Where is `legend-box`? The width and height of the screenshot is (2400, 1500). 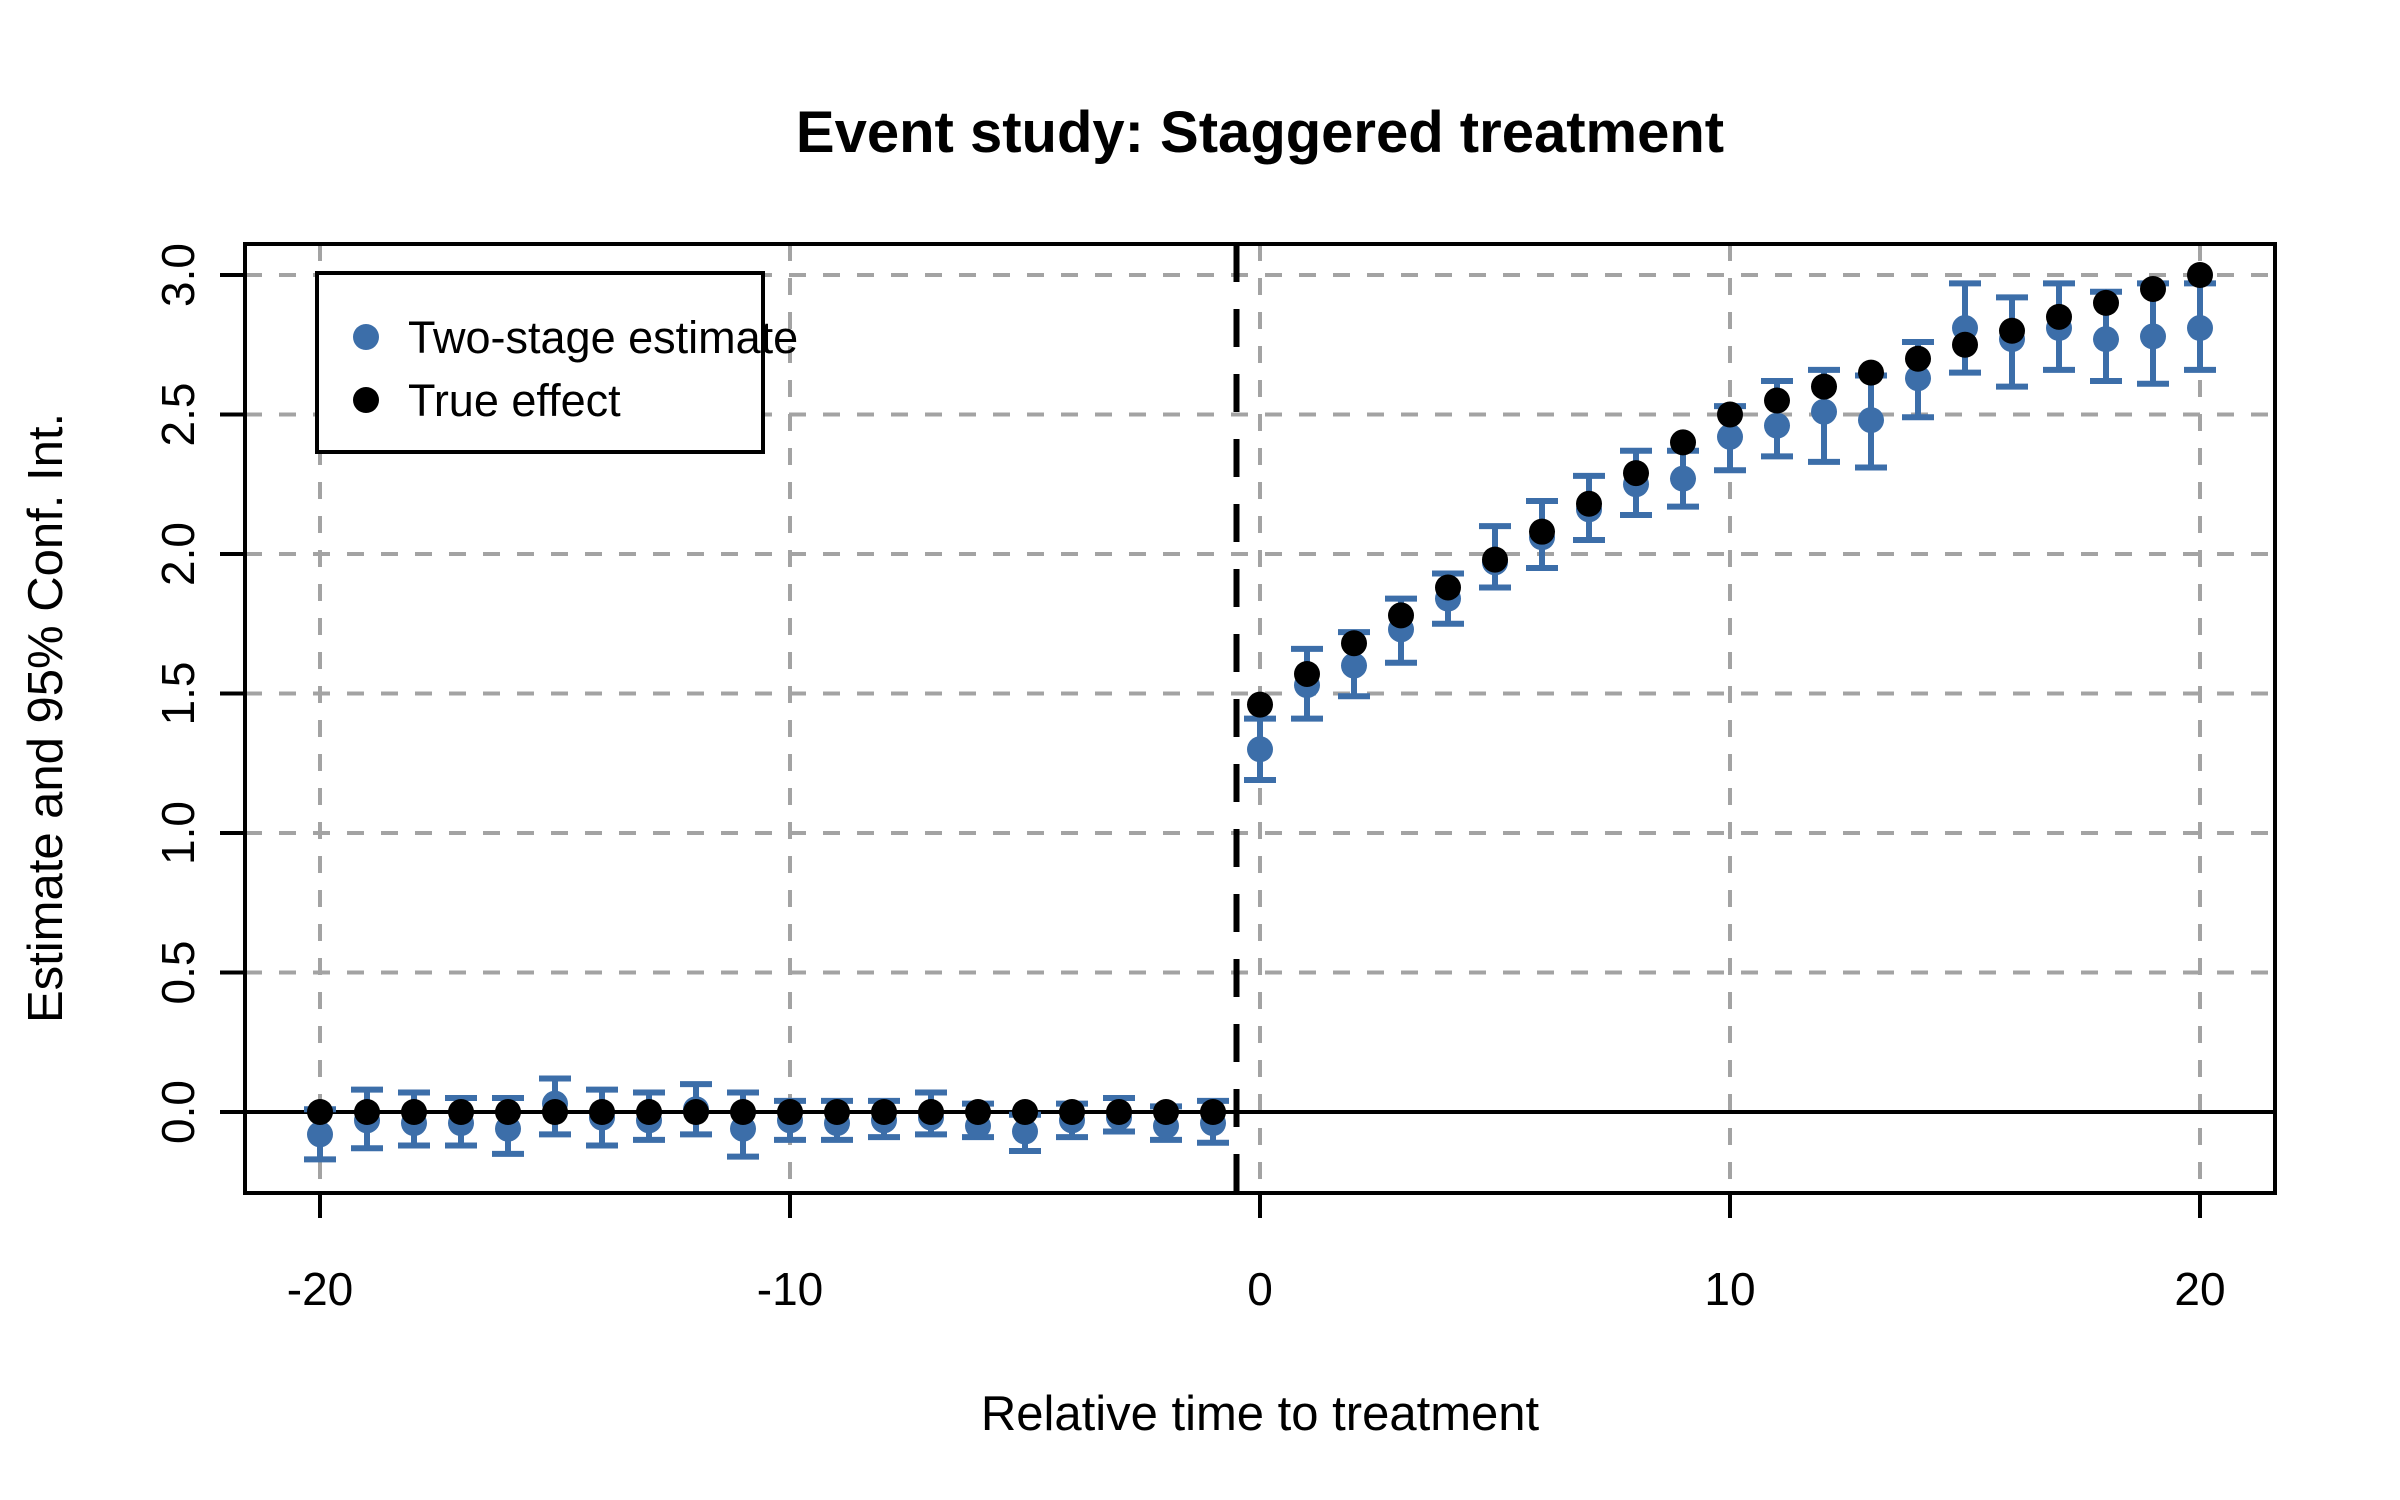 legend-box is located at coordinates (540, 362).